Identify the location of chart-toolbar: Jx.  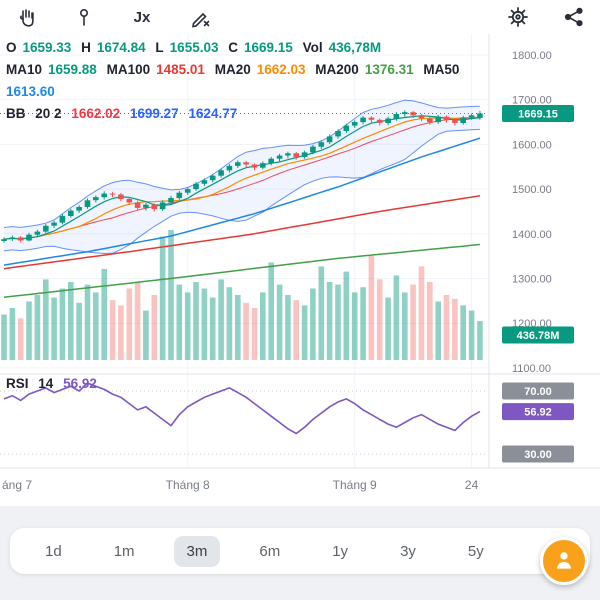
(300, 17).